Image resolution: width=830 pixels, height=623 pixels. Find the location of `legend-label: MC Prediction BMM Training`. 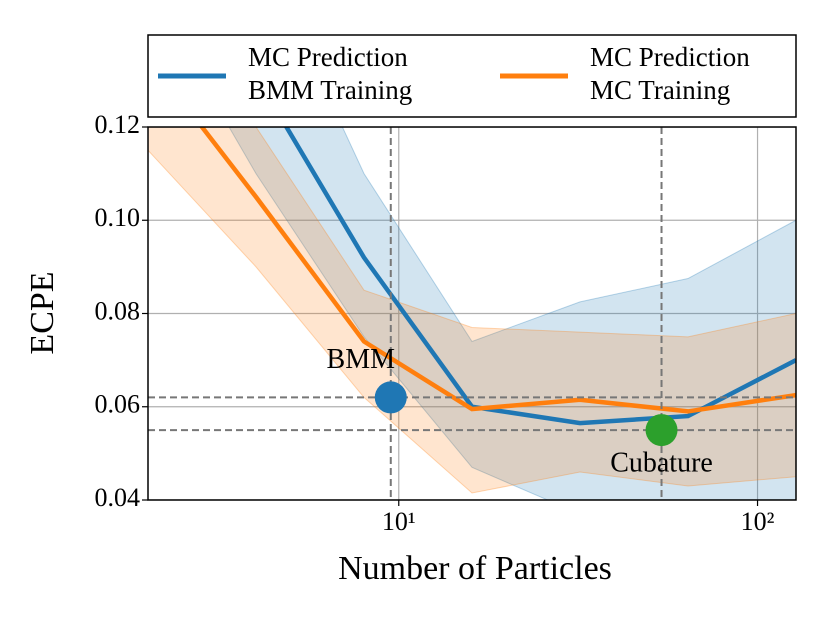

legend-label: MC Prediction BMM Training is located at coordinates (330, 73).